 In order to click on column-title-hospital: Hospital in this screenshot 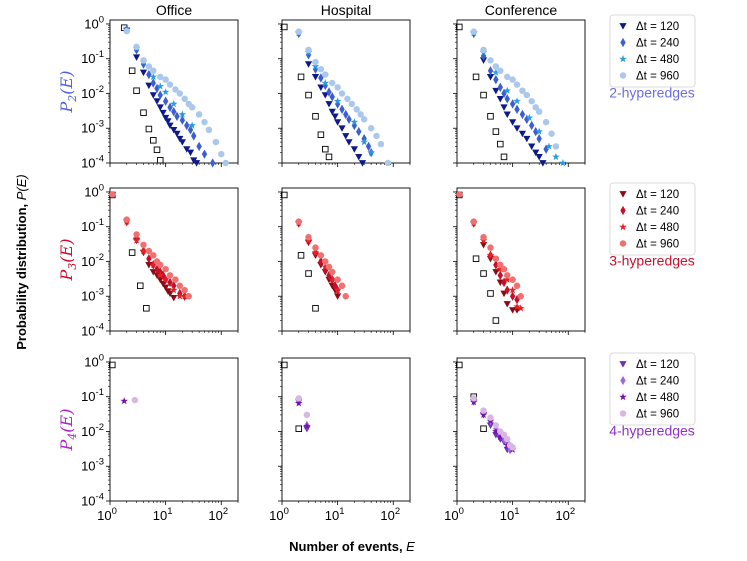, I will do `click(346, 10)`.